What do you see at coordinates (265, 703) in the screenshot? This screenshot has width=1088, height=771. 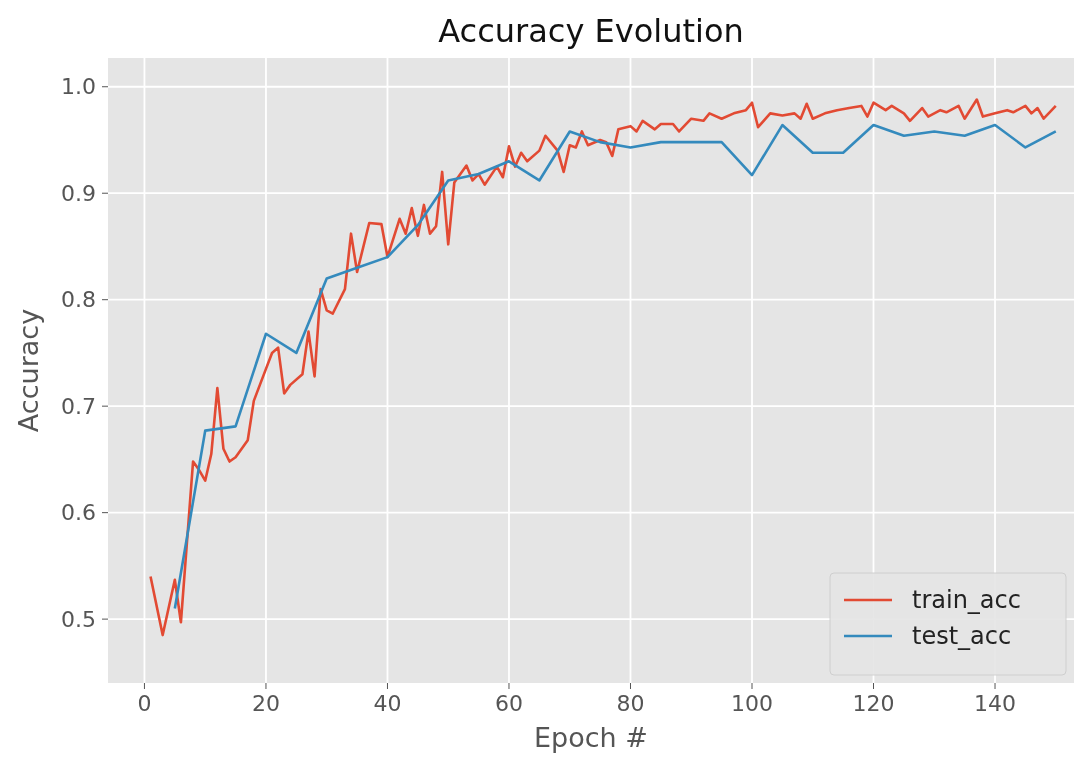 I see `x-tick-label: 20` at bounding box center [265, 703].